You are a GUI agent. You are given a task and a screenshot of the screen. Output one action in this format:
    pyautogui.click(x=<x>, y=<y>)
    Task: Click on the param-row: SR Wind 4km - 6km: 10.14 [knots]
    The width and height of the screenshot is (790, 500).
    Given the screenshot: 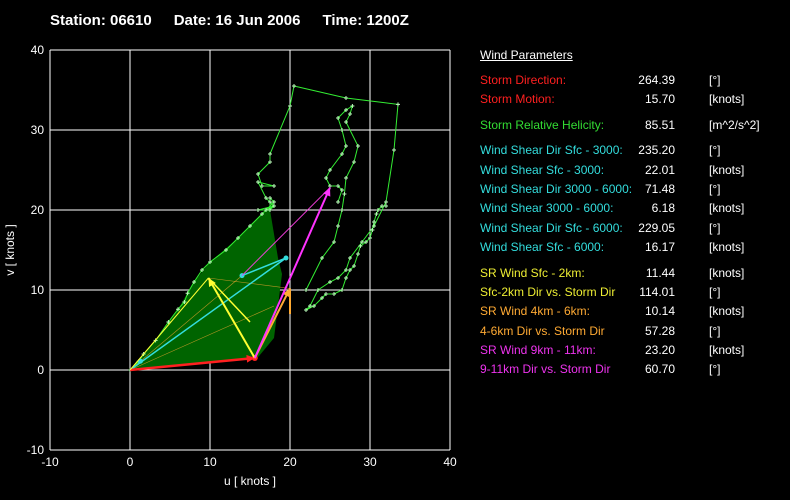 What is the action you would take?
    pyautogui.click(x=630, y=313)
    